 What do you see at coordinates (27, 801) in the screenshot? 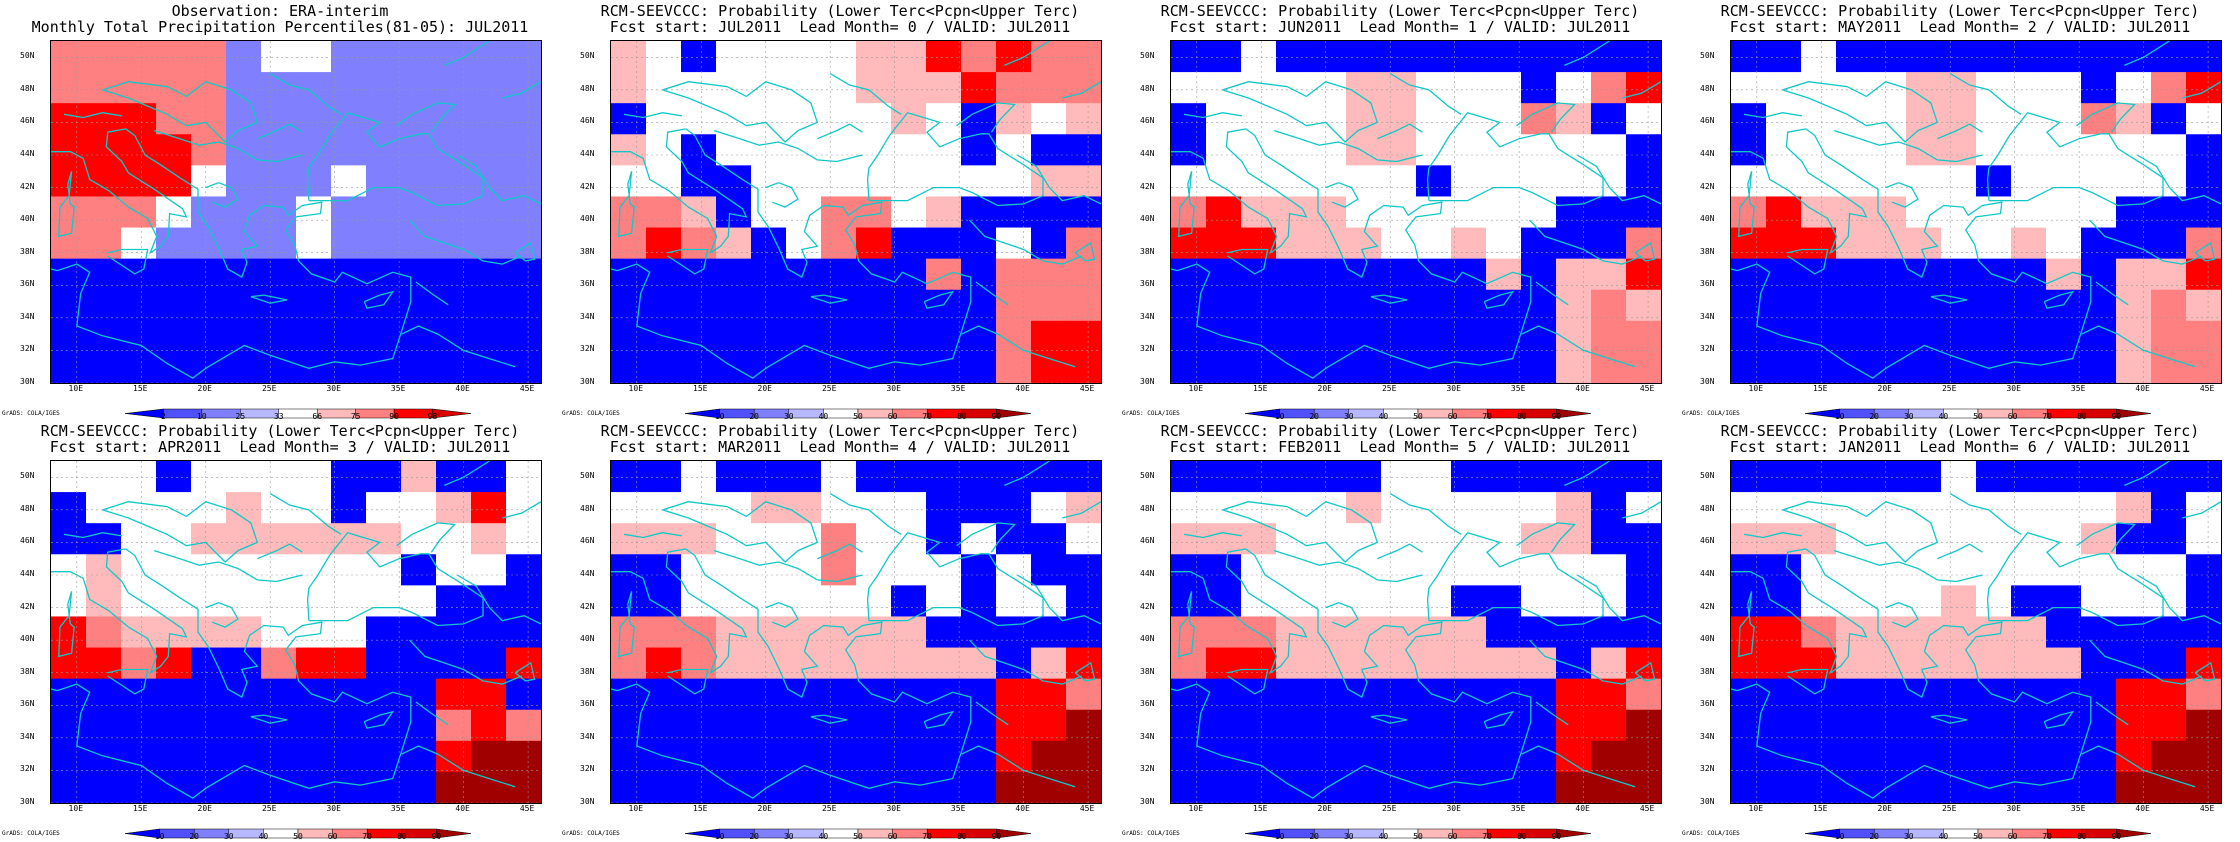
I see `y-tick-label: 30N` at bounding box center [27, 801].